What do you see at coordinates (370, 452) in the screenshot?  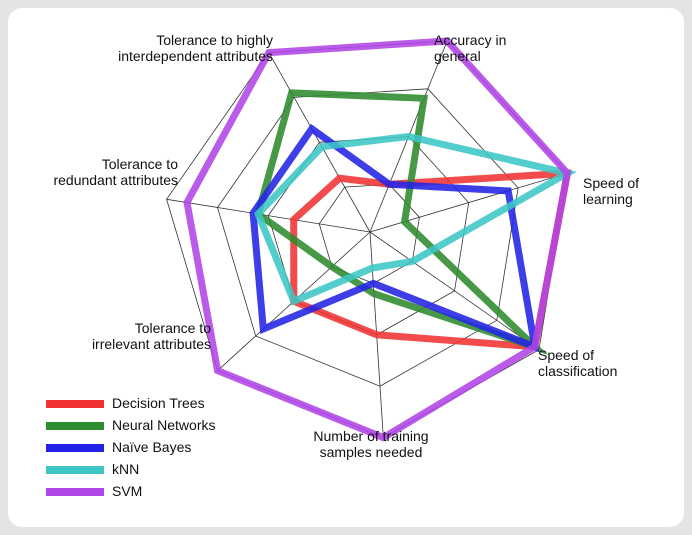 I see `axis-label-line: samples needed` at bounding box center [370, 452].